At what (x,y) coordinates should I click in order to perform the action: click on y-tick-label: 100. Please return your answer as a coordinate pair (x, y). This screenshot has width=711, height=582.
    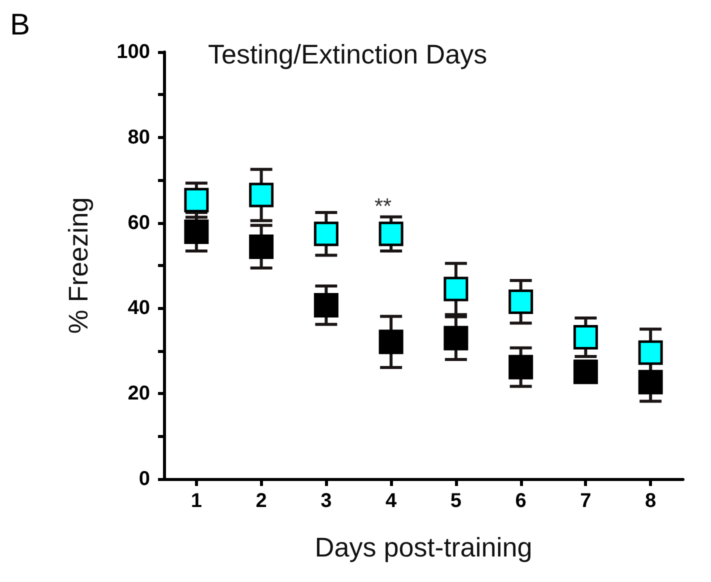
    Looking at the image, I should click on (133, 52).